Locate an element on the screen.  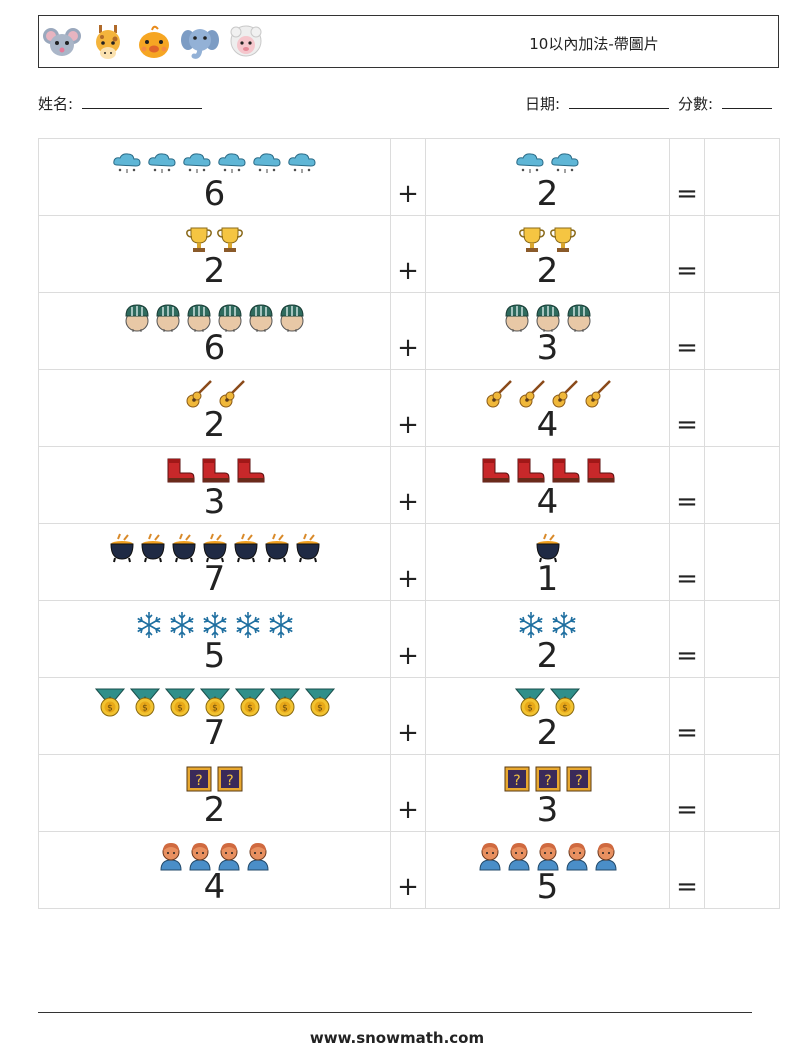
animal-icons is located at coordinates (154, 42).